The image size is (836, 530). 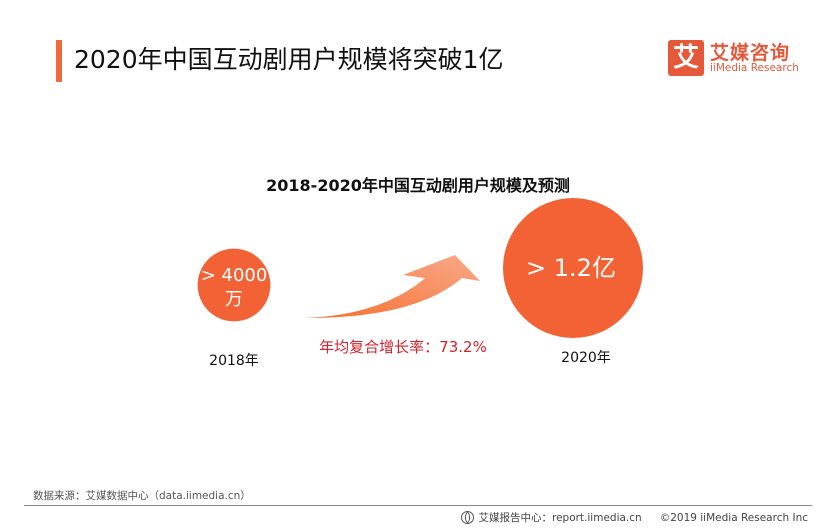 I want to click on logo-name-cn: 艾媒咨询, so click(x=750, y=53).